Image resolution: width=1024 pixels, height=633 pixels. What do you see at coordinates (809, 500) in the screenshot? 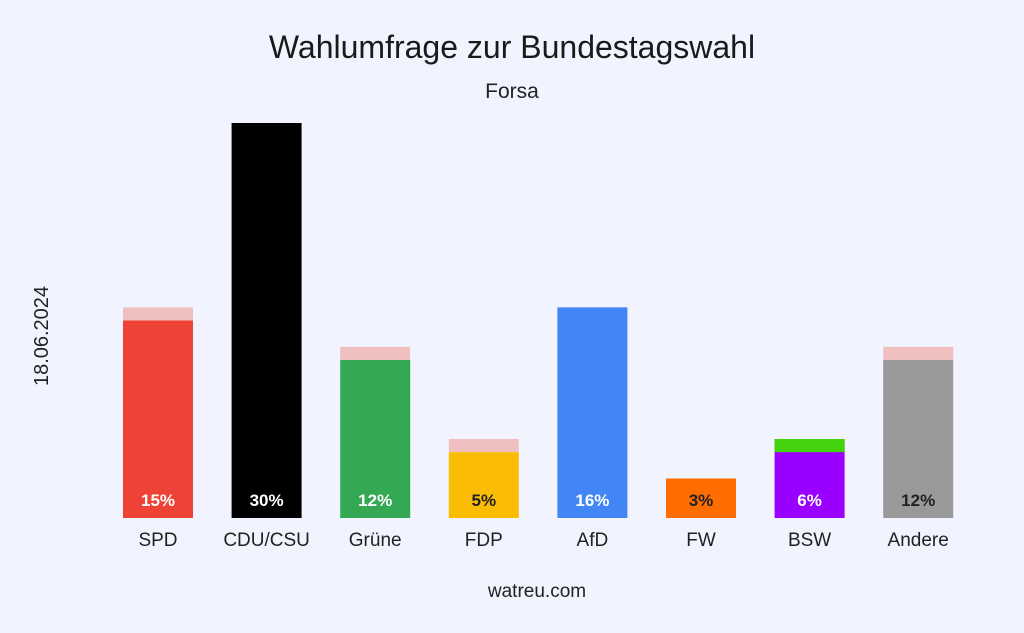
I see `value-label-bsw: 6%` at bounding box center [809, 500].